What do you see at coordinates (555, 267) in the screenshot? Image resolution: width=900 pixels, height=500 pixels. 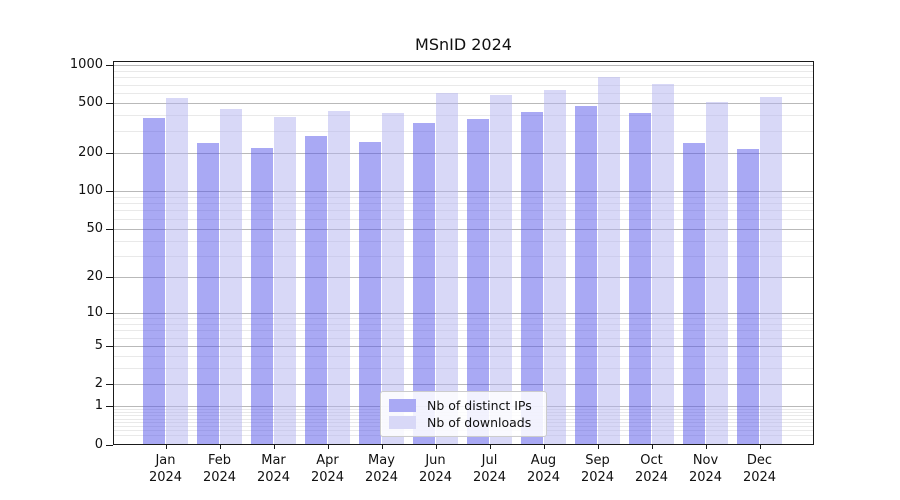 I see `bar-nb-of-downloads-aug-2024` at bounding box center [555, 267].